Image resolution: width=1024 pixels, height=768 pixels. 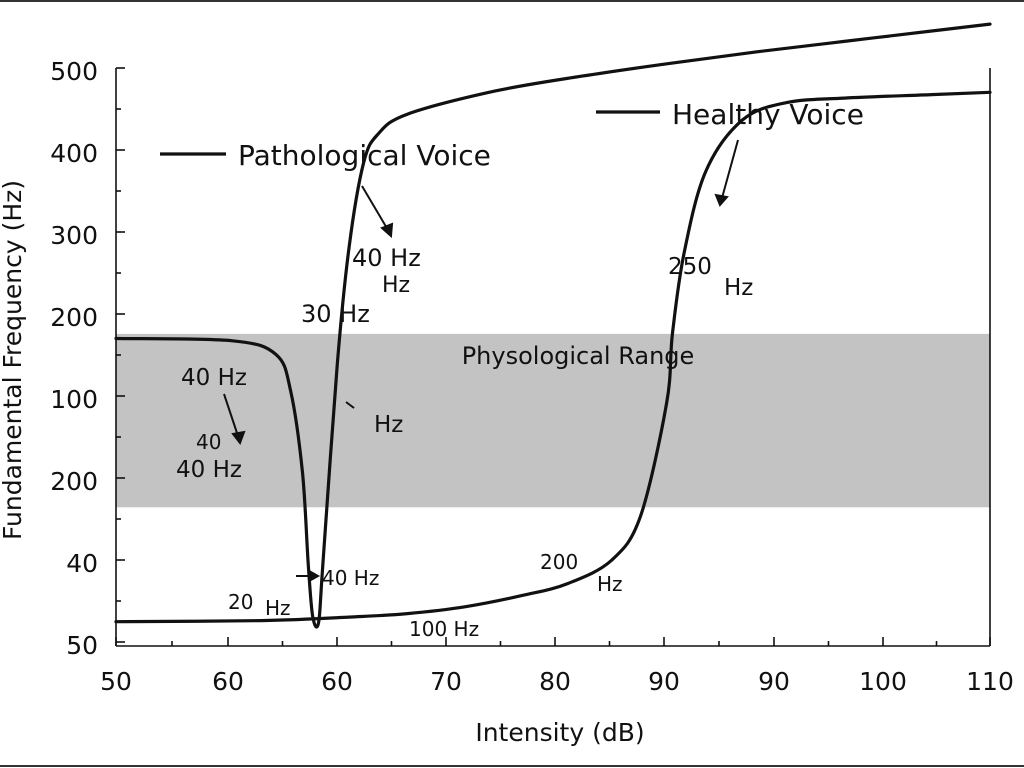 I want to click on annotation: 100 Hz, so click(x=444, y=629).